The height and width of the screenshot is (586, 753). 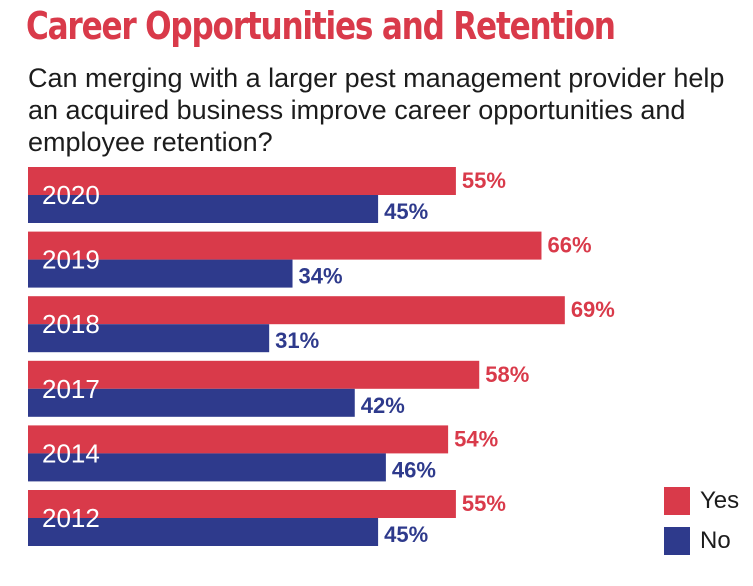 I want to click on legend-label-no: No, so click(x=715, y=540).